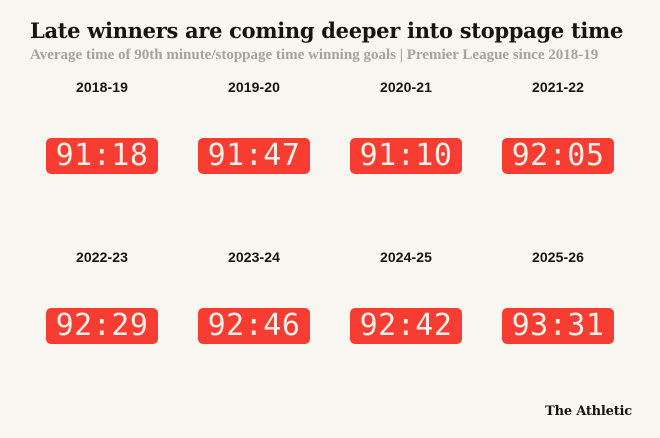 The height and width of the screenshot is (438, 660). What do you see at coordinates (102, 126) in the screenshot?
I see `season-cell: 2018-19 91:18` at bounding box center [102, 126].